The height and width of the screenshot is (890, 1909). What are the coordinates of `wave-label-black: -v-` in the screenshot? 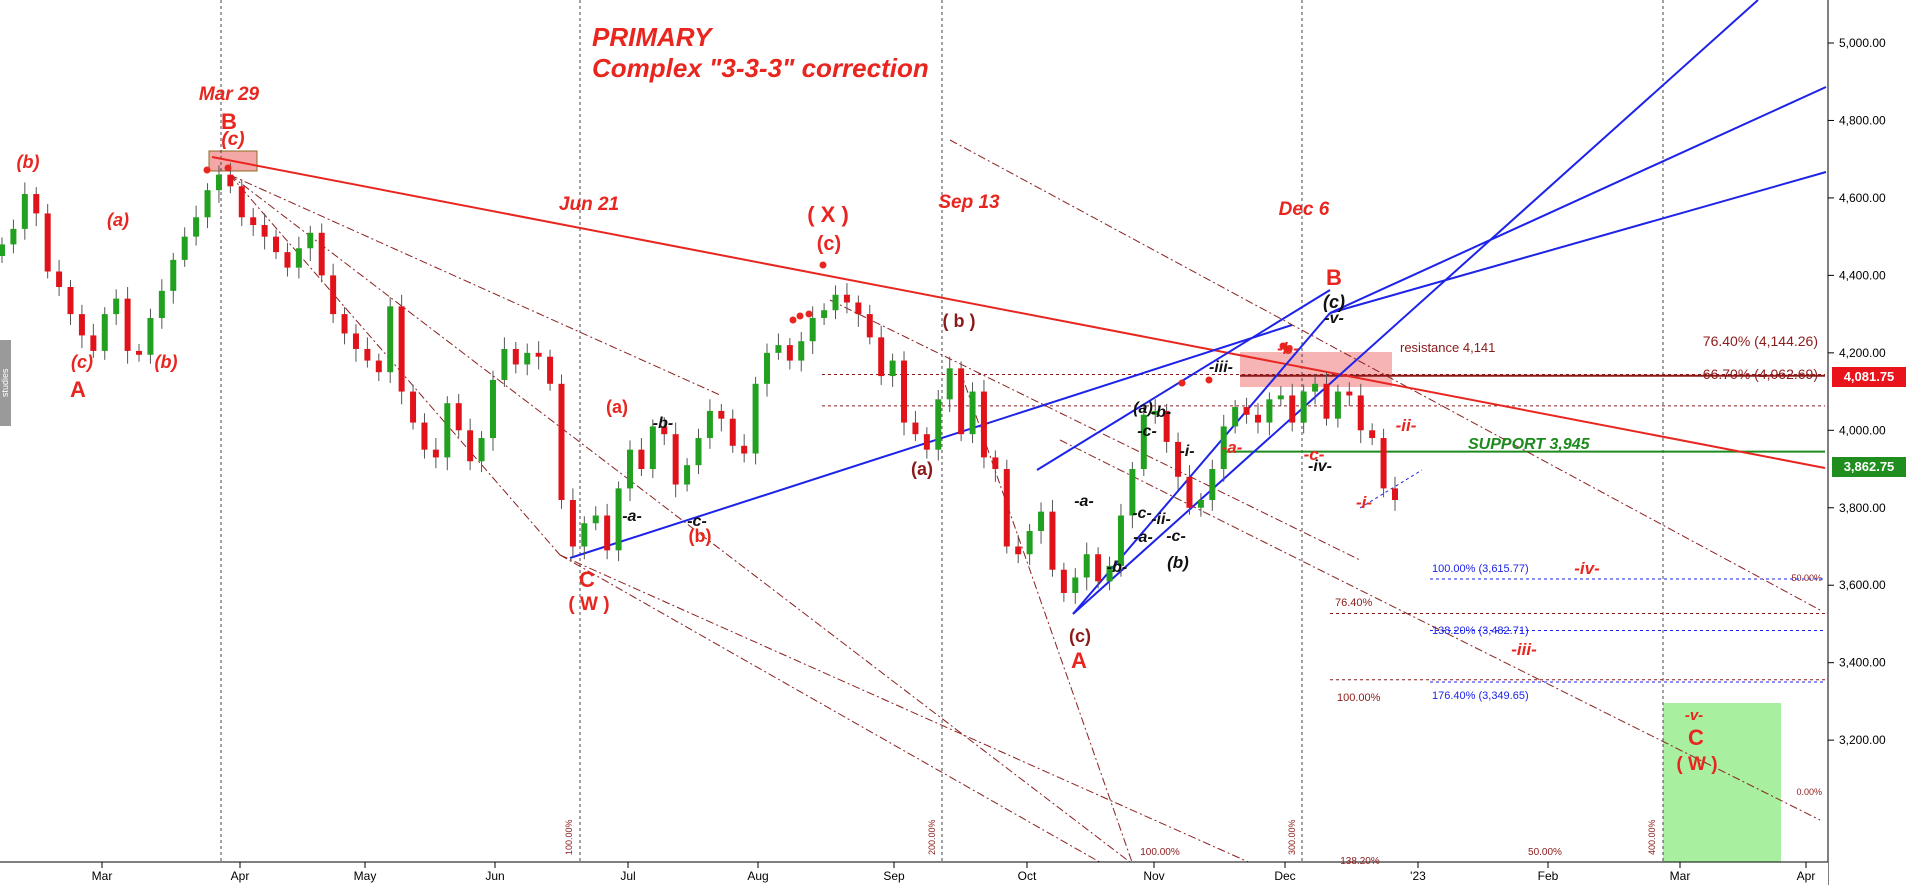 It's located at (1334, 318).